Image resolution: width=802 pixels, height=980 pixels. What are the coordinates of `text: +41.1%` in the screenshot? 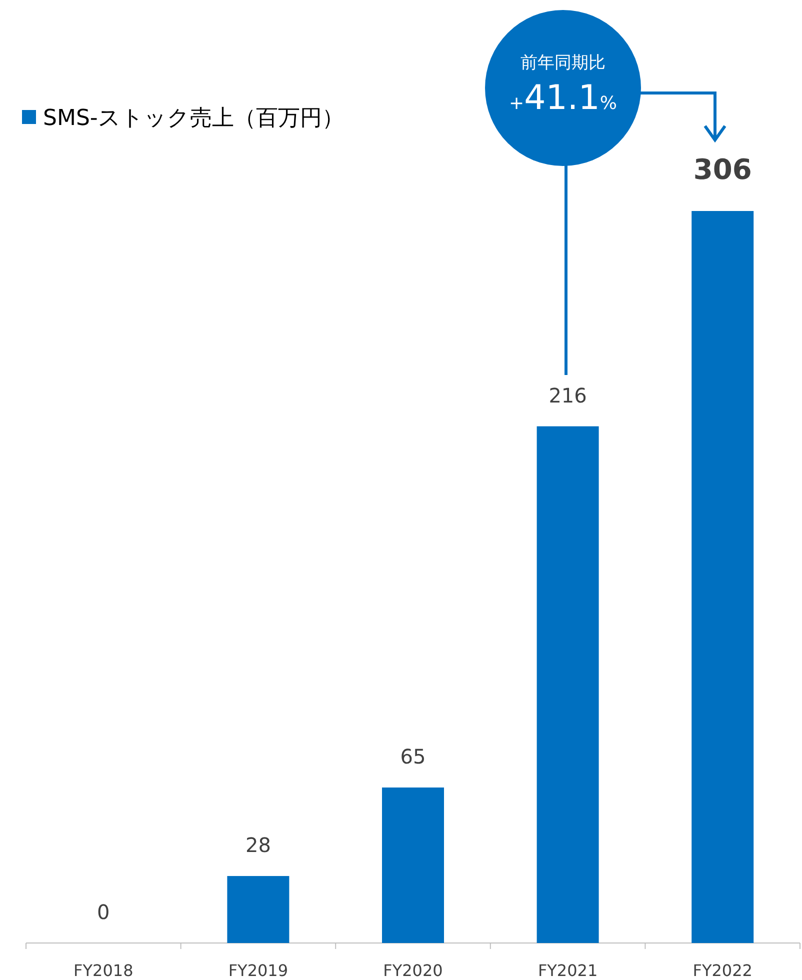 It's located at (563, 98).